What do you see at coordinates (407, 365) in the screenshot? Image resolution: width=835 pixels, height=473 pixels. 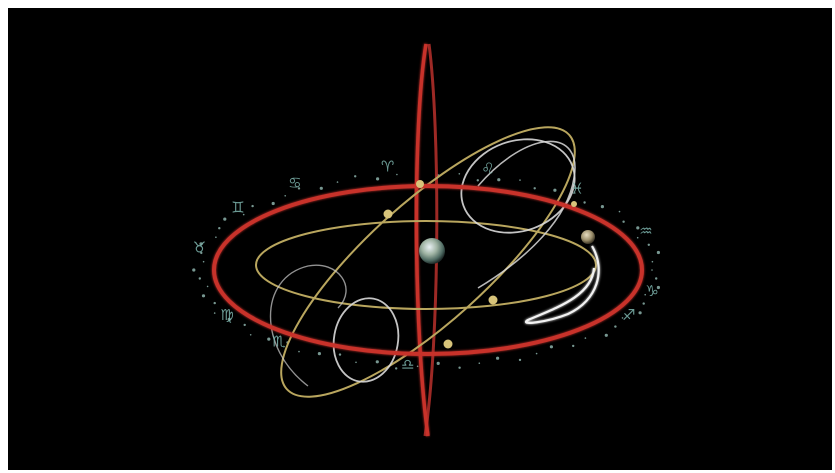 I see `zodiac-glyph: ♎` at bounding box center [407, 365].